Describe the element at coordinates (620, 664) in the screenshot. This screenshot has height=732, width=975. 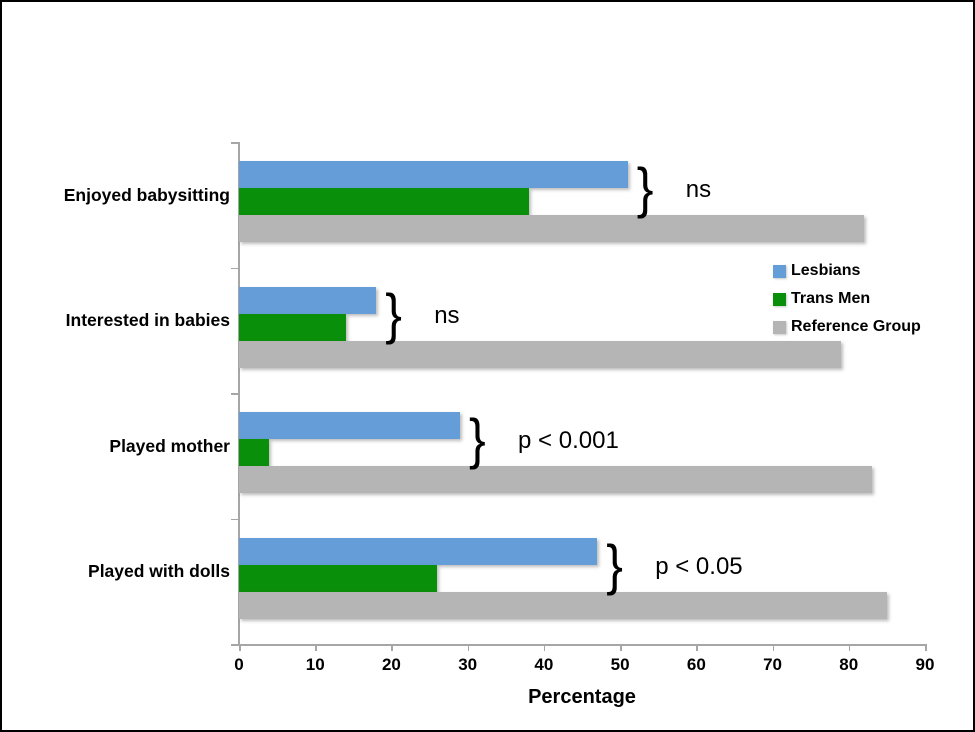
I see `x-tick-label: 50` at that location.